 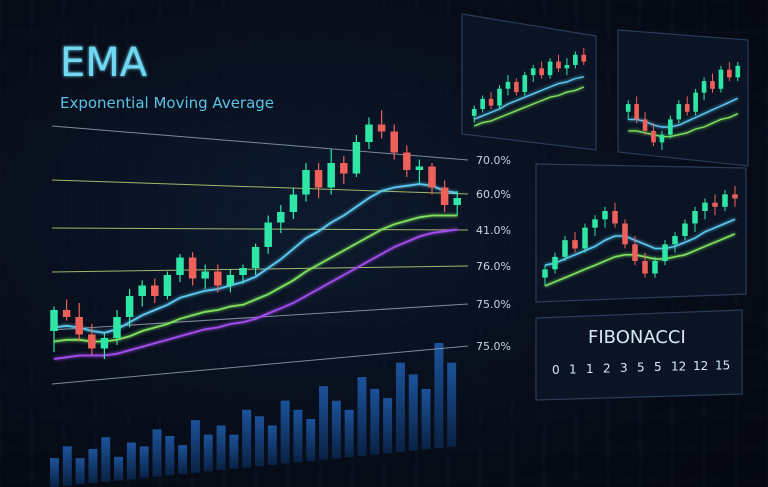 What do you see at coordinates (493, 160) in the screenshot?
I see `fib-level-label: 70.0%` at bounding box center [493, 160].